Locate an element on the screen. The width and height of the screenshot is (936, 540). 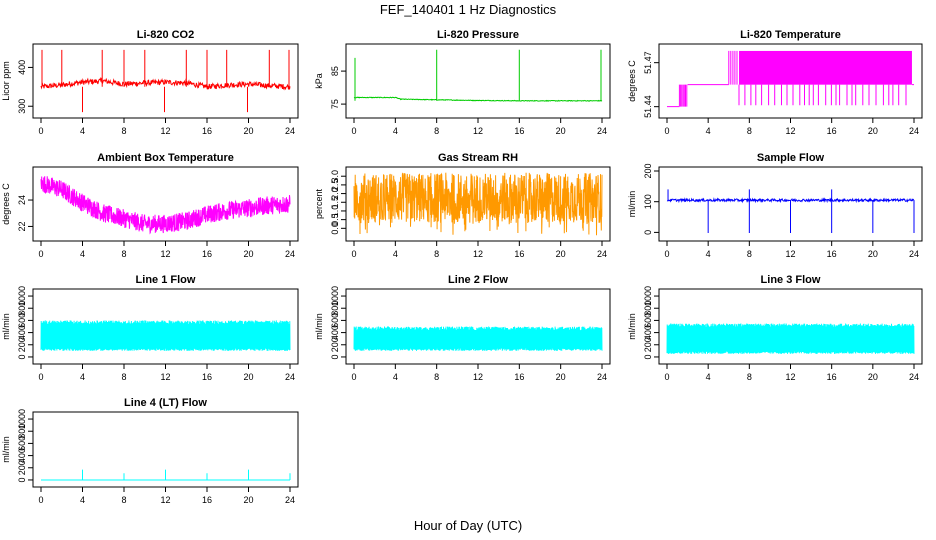
plot-frame is located at coordinates (478, 326).